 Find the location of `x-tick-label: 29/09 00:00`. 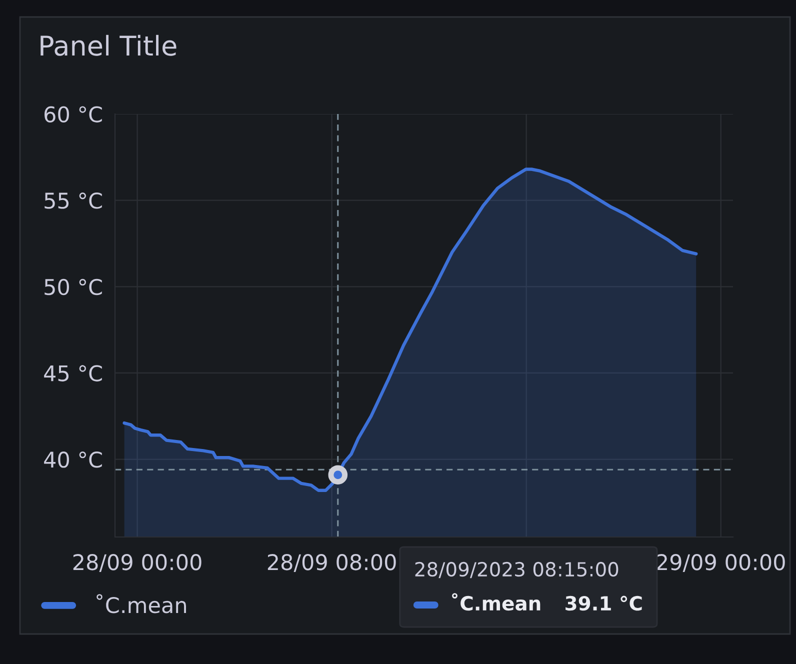

x-tick-label: 29/09 00:00 is located at coordinates (720, 563).